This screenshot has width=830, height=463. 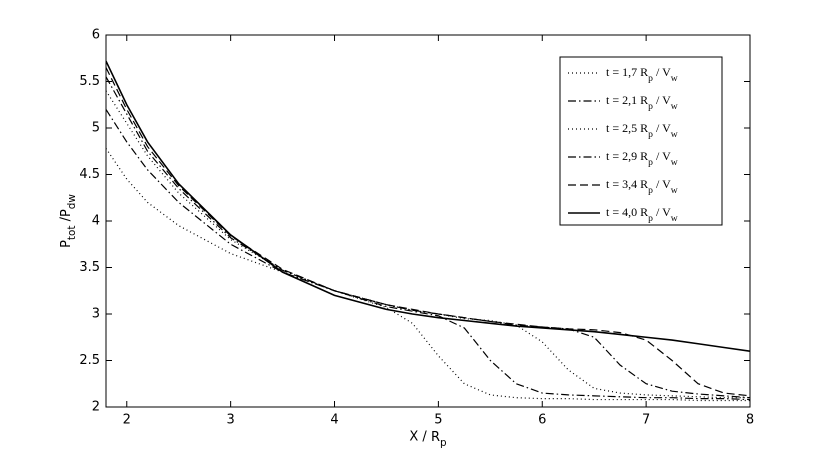 I want to click on y-tick-label: 5.5, so click(x=89, y=81).